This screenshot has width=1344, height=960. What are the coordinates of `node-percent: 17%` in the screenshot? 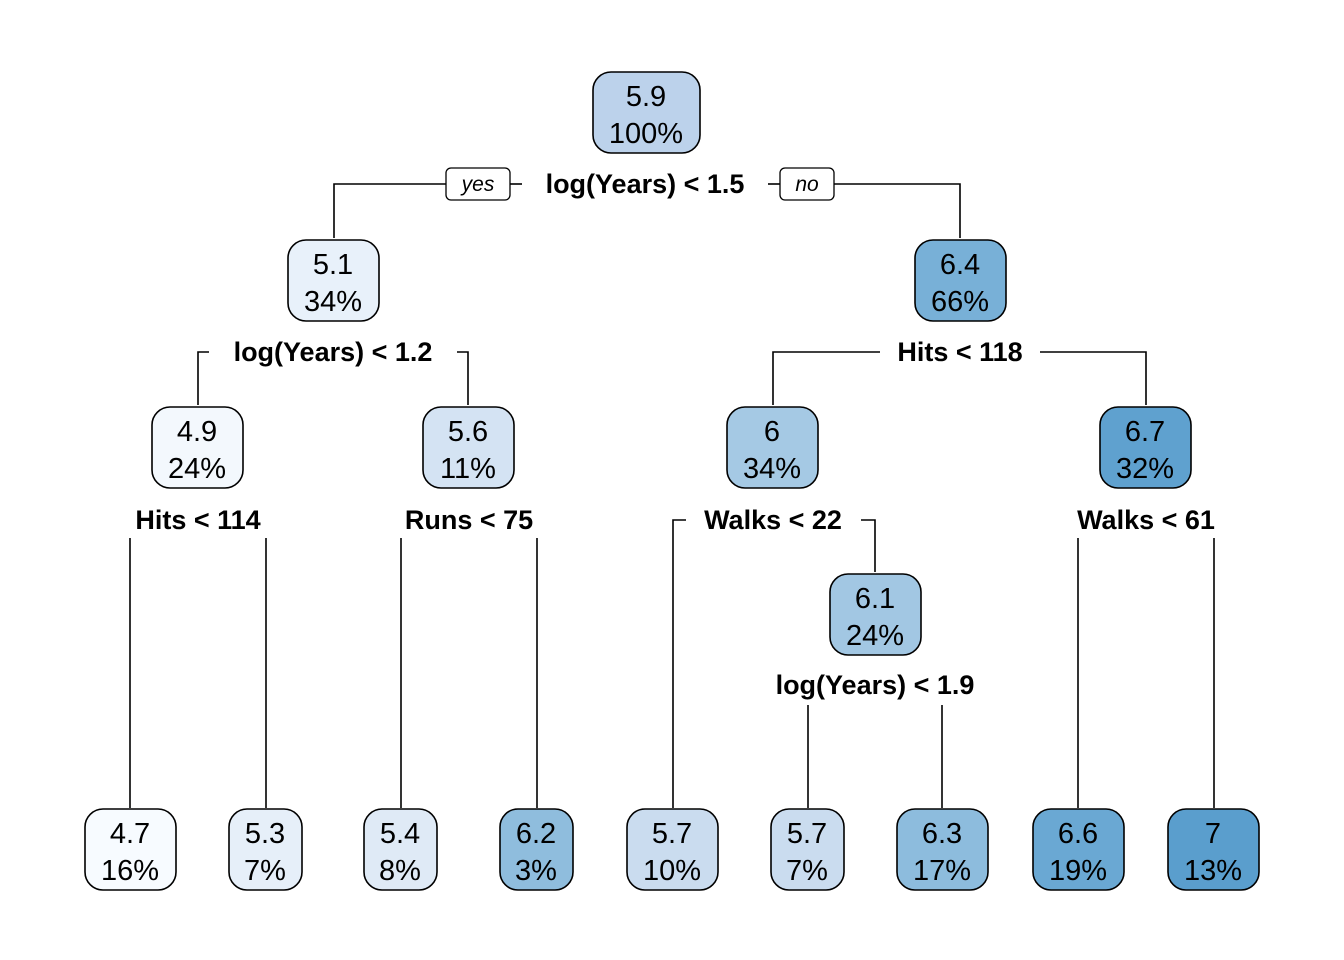 It's located at (942, 871).